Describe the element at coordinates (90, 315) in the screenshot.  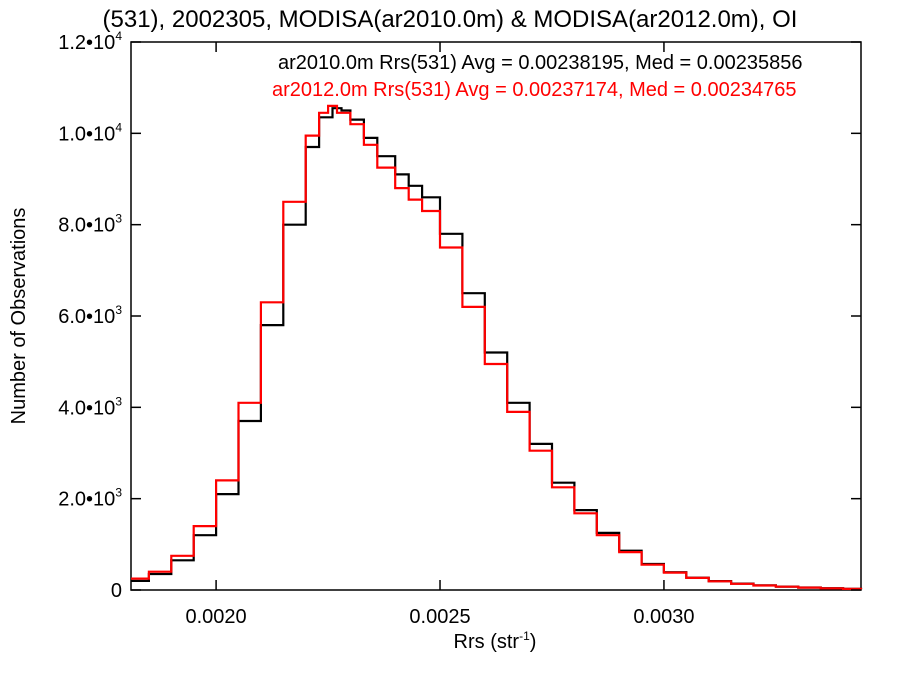
I see `y-tick-label: 6.0•103` at that location.